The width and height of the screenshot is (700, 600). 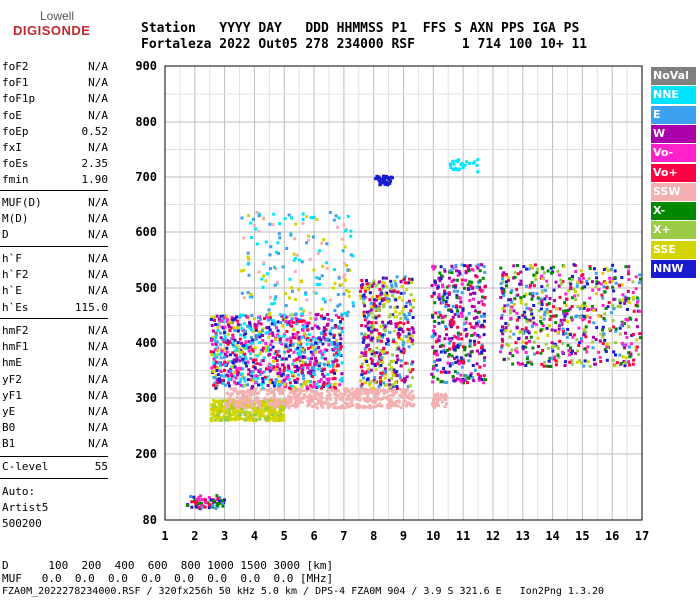 I want to click on y-tick-label: 400, so click(x=146, y=343).